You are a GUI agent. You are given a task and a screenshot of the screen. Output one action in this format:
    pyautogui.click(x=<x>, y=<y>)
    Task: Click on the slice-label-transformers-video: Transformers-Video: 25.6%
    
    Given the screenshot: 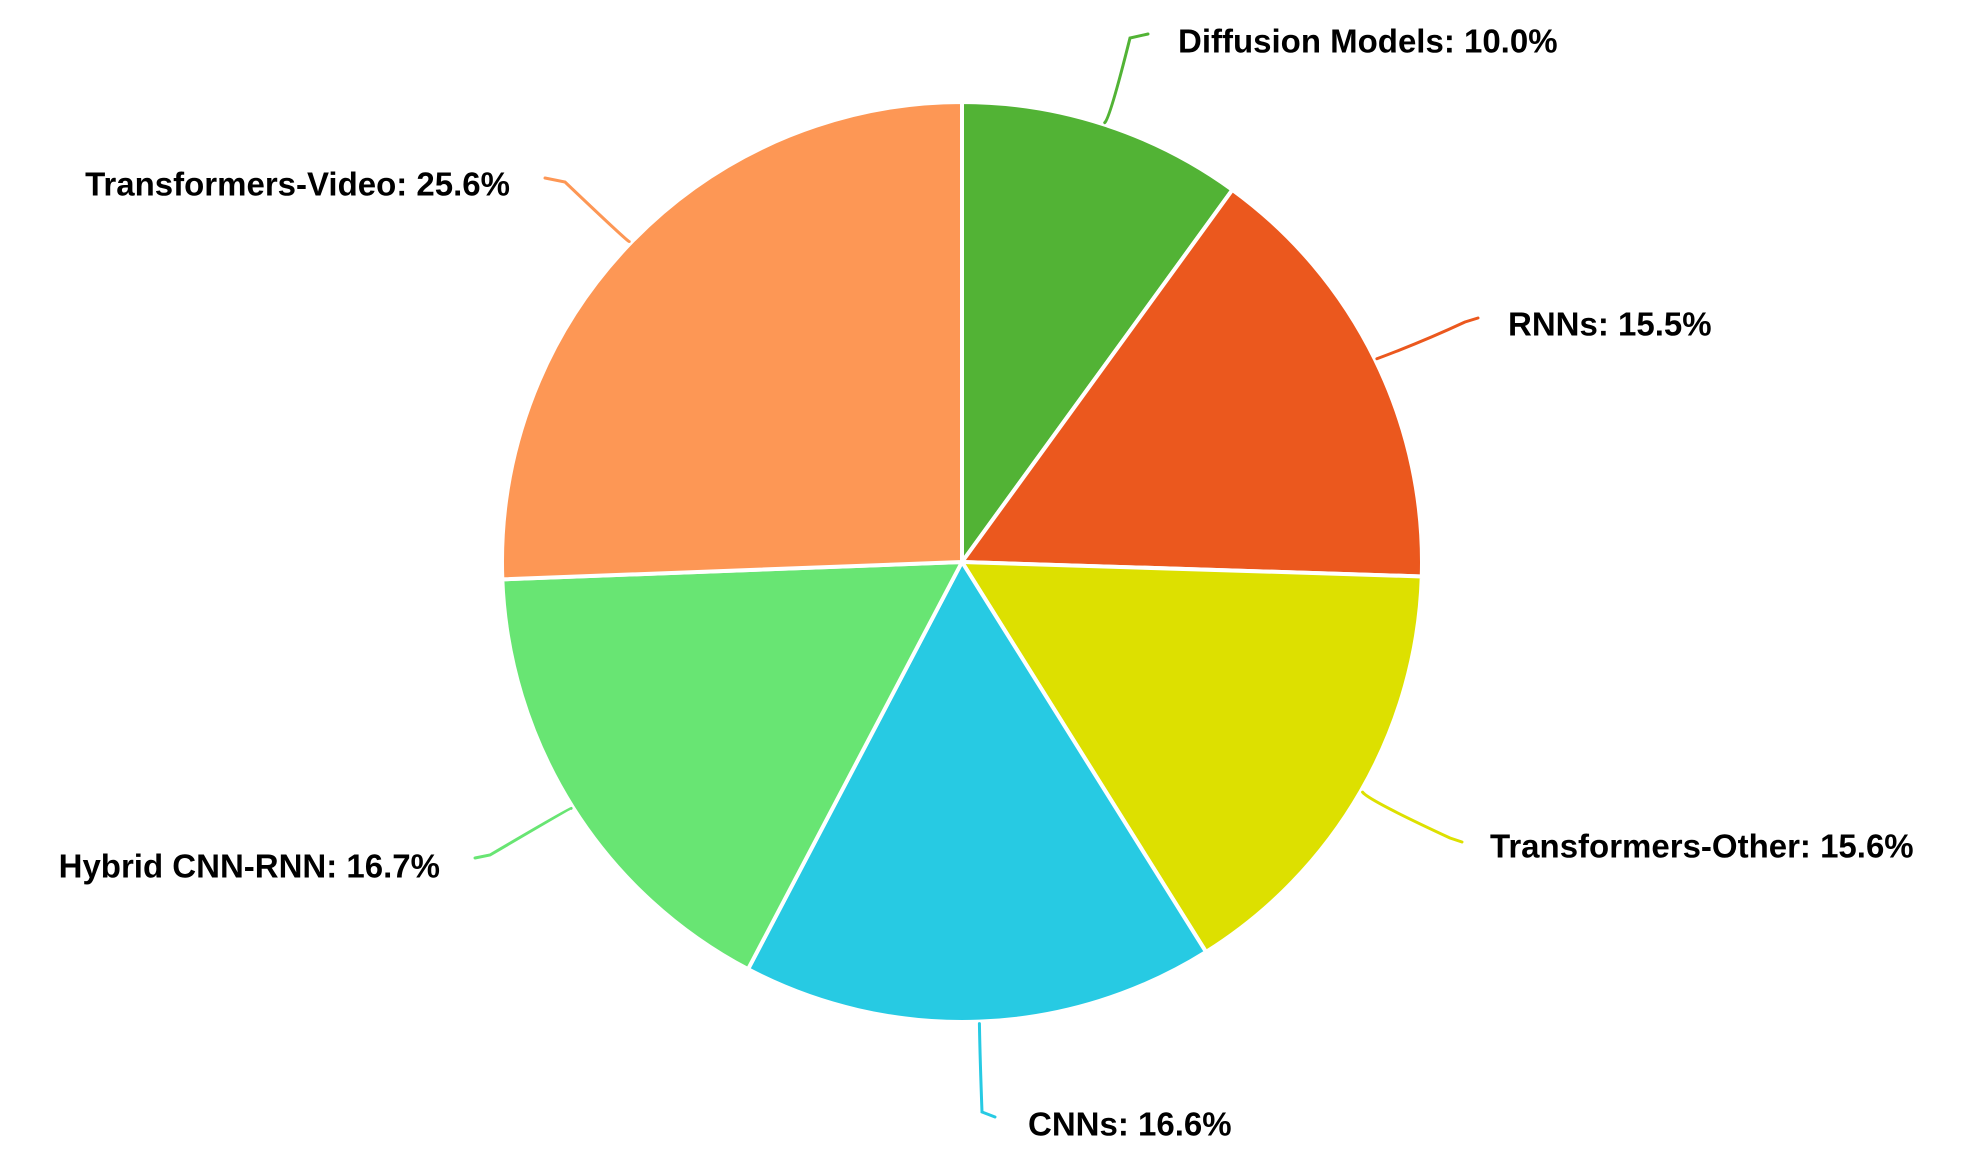 What is the action you would take?
    pyautogui.click(x=297, y=184)
    